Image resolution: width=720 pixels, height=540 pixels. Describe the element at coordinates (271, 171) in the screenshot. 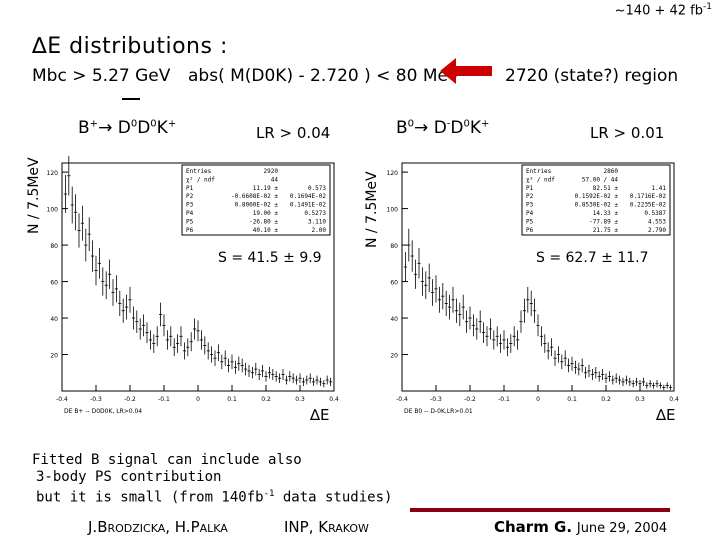

I see `stats-value: 2920` at that location.